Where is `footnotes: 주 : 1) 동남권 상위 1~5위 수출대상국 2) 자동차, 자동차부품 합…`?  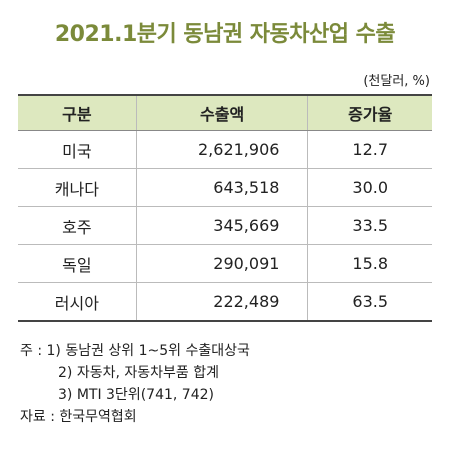
footnotes: 주 : 1) 동남권 상위 1~5위 수출대상국 2) 자동차, 자동차부품 합… is located at coordinates (135, 384).